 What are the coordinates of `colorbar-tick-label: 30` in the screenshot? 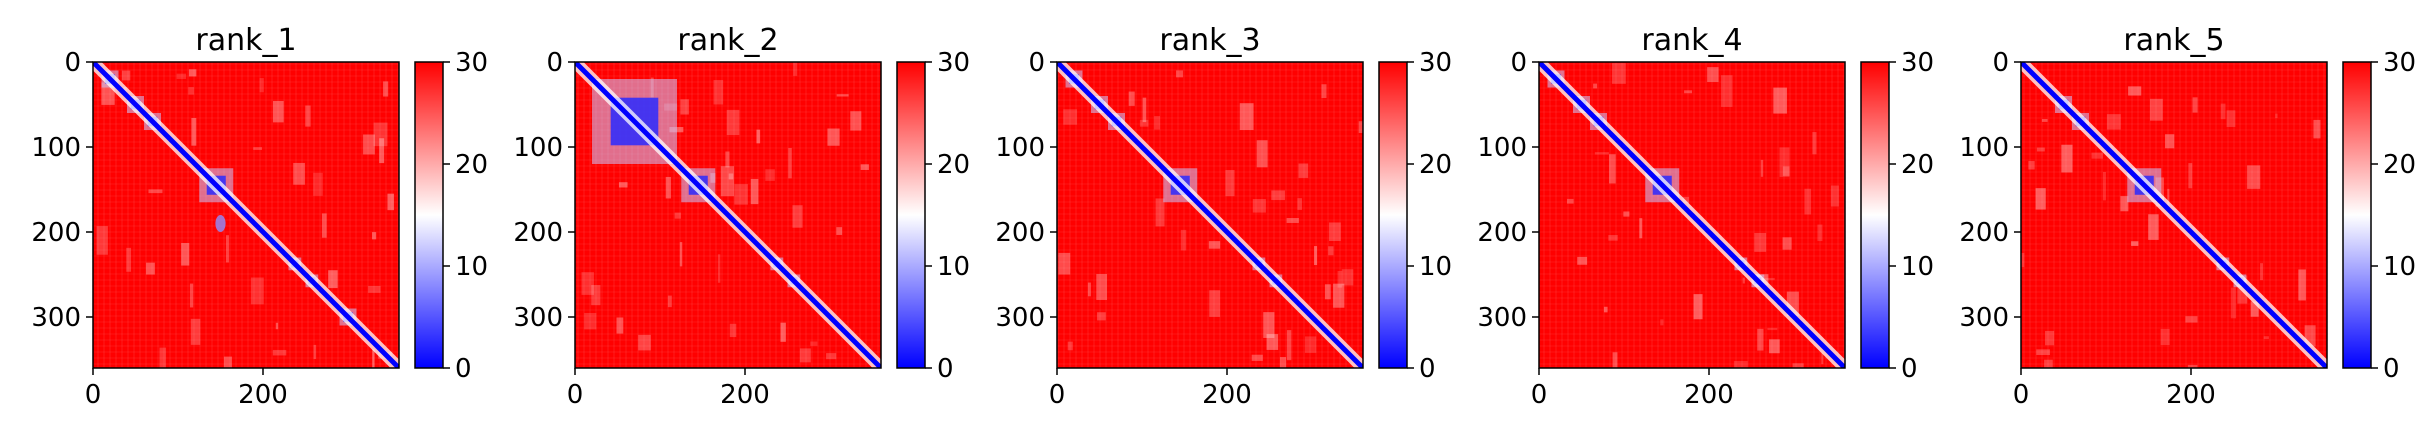 It's located at (2399, 63).